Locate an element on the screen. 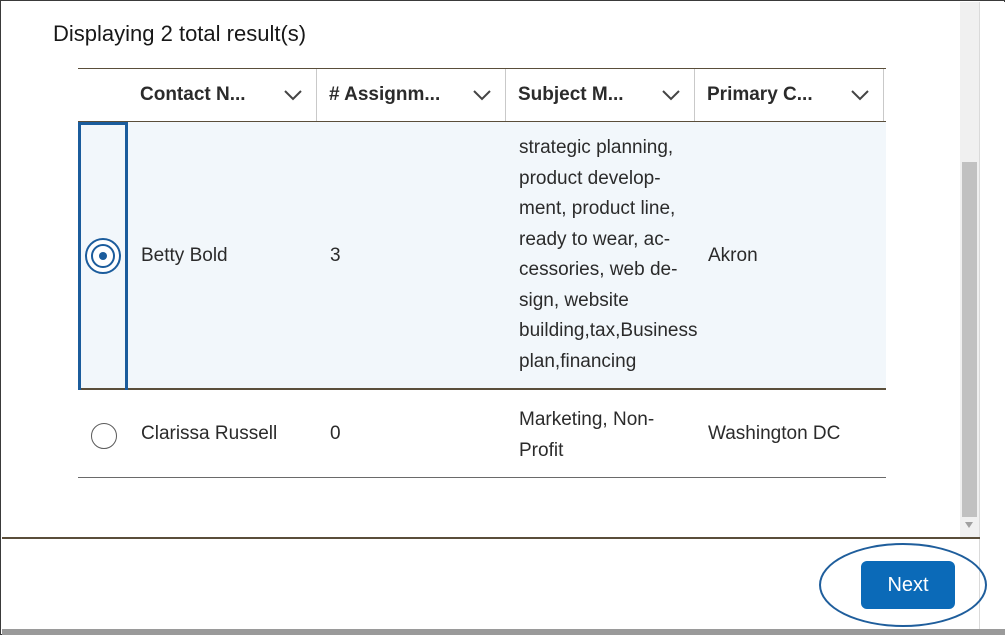 Image resolution: width=1005 pixels, height=635 pixels. subject-line: sign, website is located at coordinates (574, 300).